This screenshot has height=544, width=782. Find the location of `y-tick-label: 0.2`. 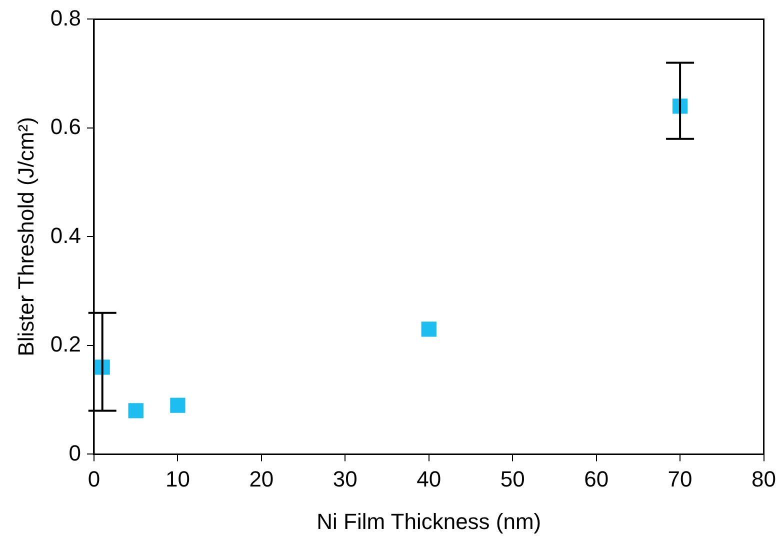

y-tick-label: 0.2 is located at coordinates (65, 344).